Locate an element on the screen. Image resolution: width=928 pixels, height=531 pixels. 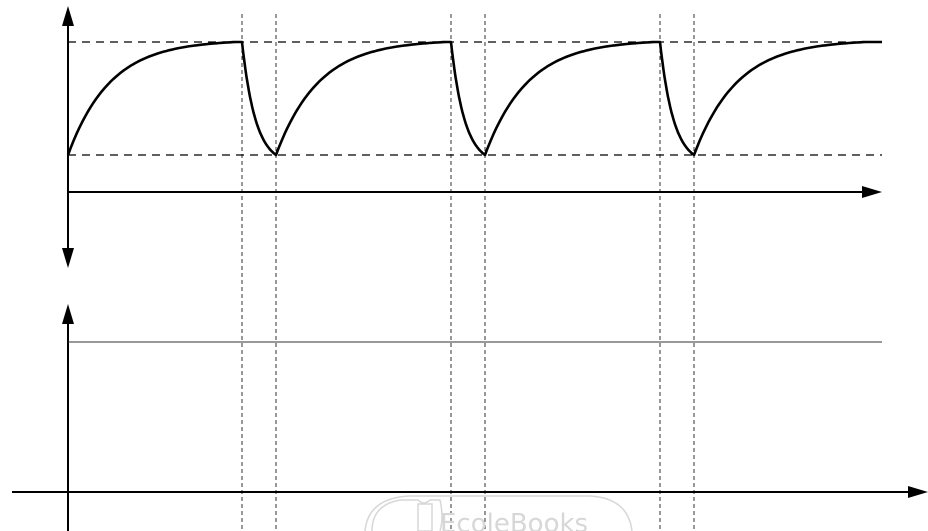
upper-vertical-axis-bottom-arrow is located at coordinates (68, 258).